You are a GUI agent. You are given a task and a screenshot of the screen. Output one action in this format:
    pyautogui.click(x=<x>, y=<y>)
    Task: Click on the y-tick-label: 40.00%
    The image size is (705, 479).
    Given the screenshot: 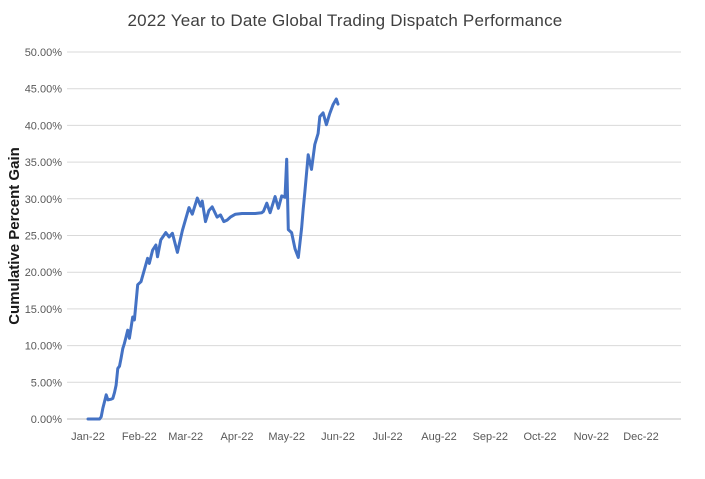 What is the action you would take?
    pyautogui.click(x=44, y=126)
    